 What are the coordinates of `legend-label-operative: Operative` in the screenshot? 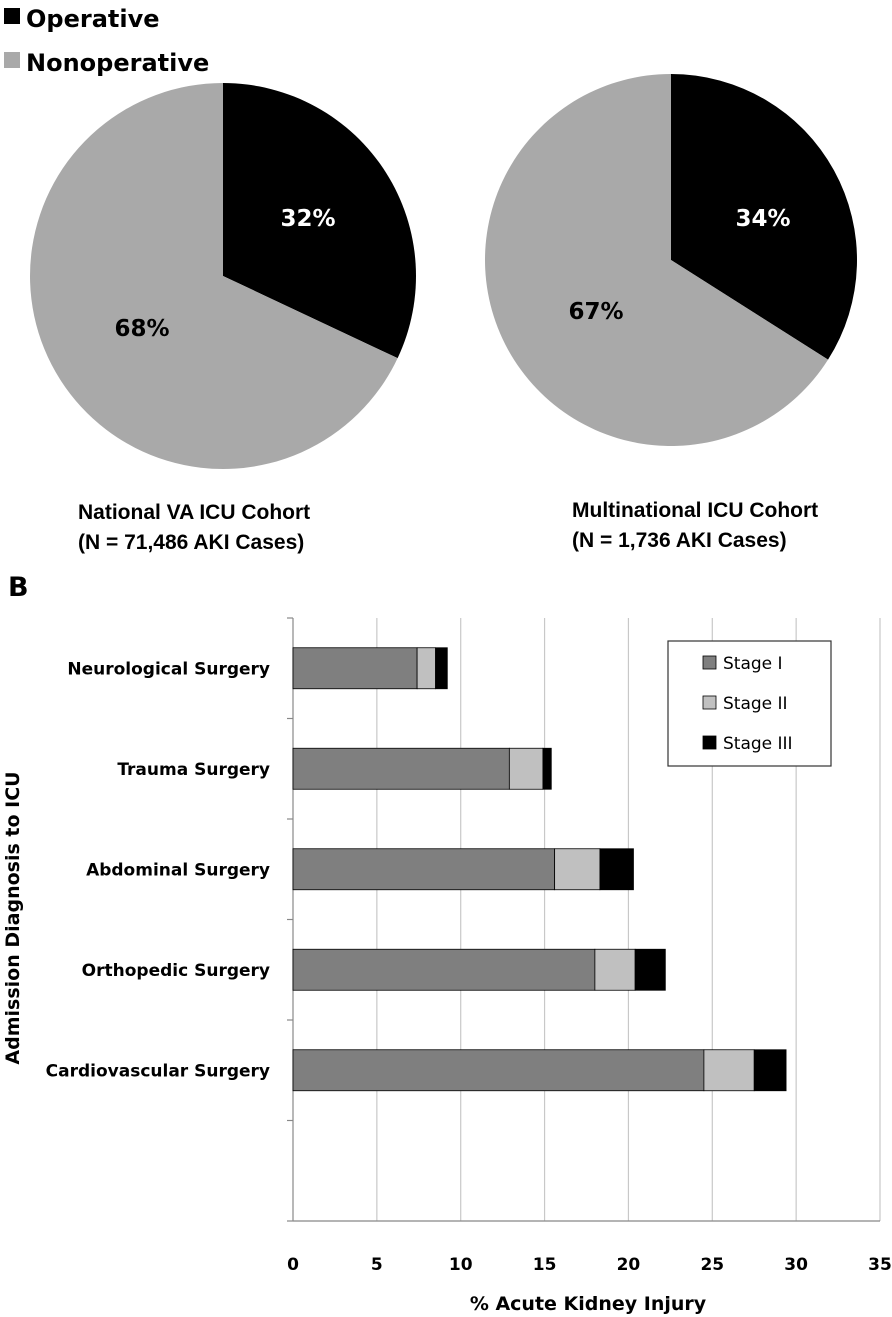 It's located at (93, 19).